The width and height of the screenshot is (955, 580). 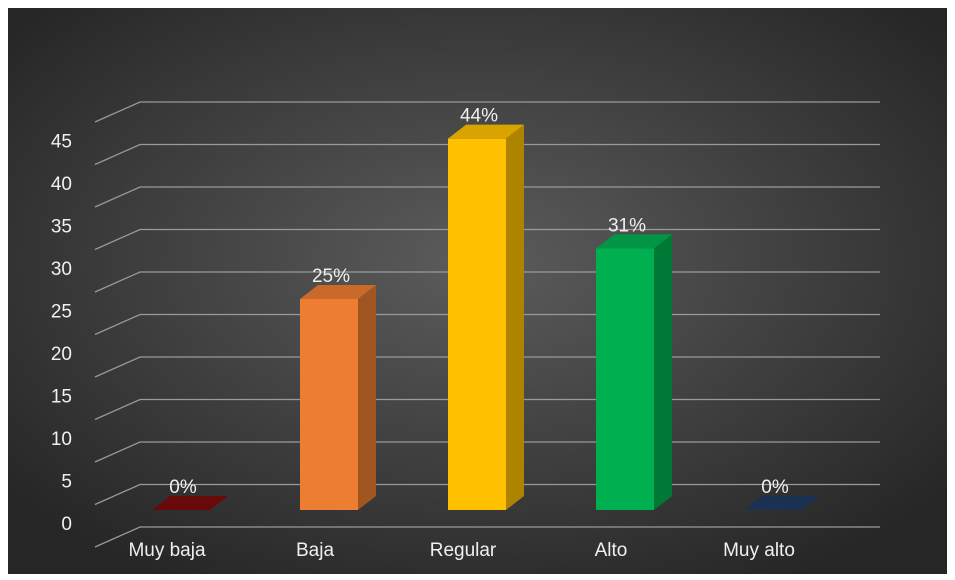 I want to click on x-tick-label: Muy baja, so click(x=167, y=550).